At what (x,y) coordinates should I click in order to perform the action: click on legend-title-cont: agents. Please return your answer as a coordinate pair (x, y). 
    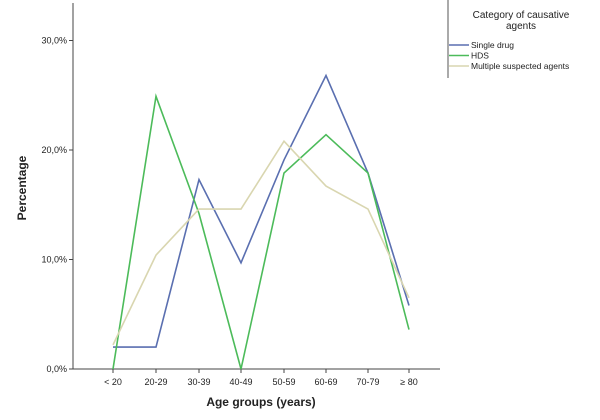
    Looking at the image, I should click on (521, 26).